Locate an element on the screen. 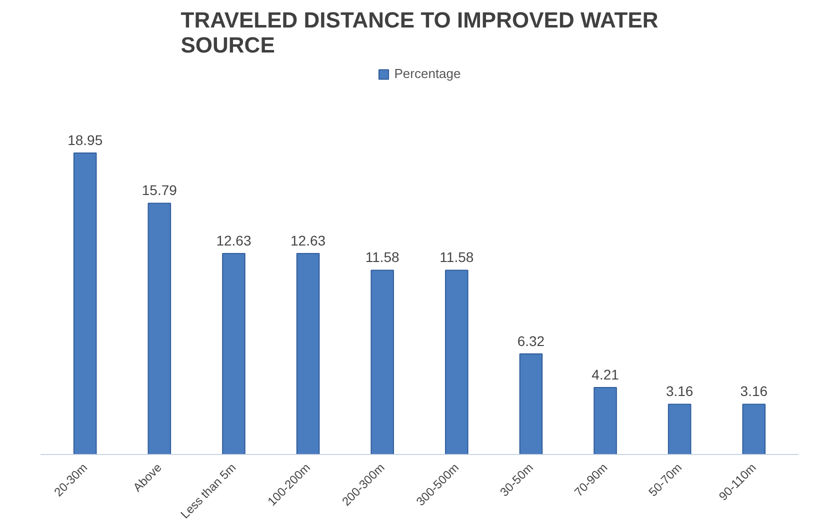 This screenshot has height=529, width=838. chart-title: TRAVELED DISTANCE TO IMPROVED WATER SOURCE is located at coordinates (419, 33).